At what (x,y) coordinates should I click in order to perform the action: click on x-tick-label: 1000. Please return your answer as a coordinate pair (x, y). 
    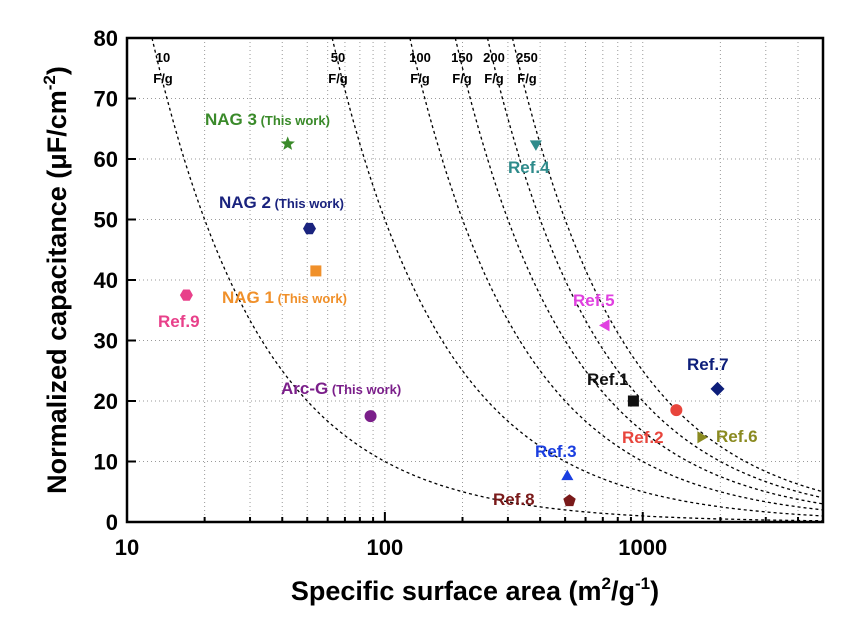
    Looking at the image, I should click on (642, 547).